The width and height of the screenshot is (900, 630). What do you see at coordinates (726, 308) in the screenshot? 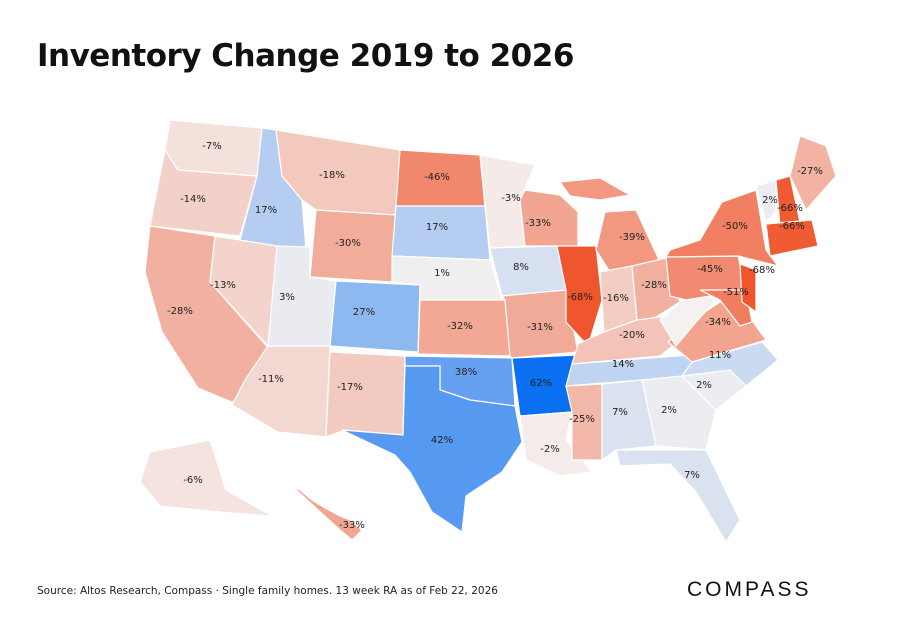
I see `state-md` at bounding box center [726, 308].